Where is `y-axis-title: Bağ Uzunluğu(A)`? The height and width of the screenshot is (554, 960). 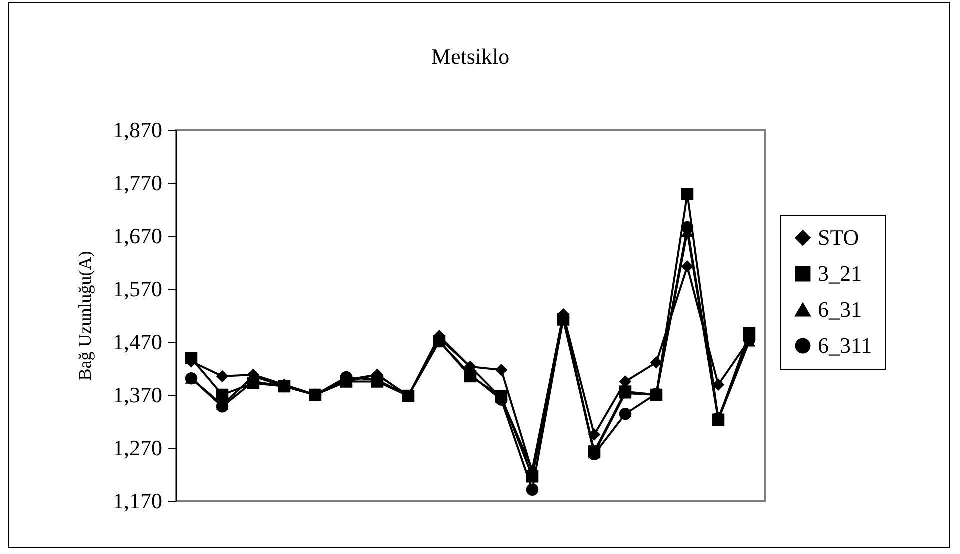
y-axis-title: Bağ Uzunluğu(A) is located at coordinates (85, 316).